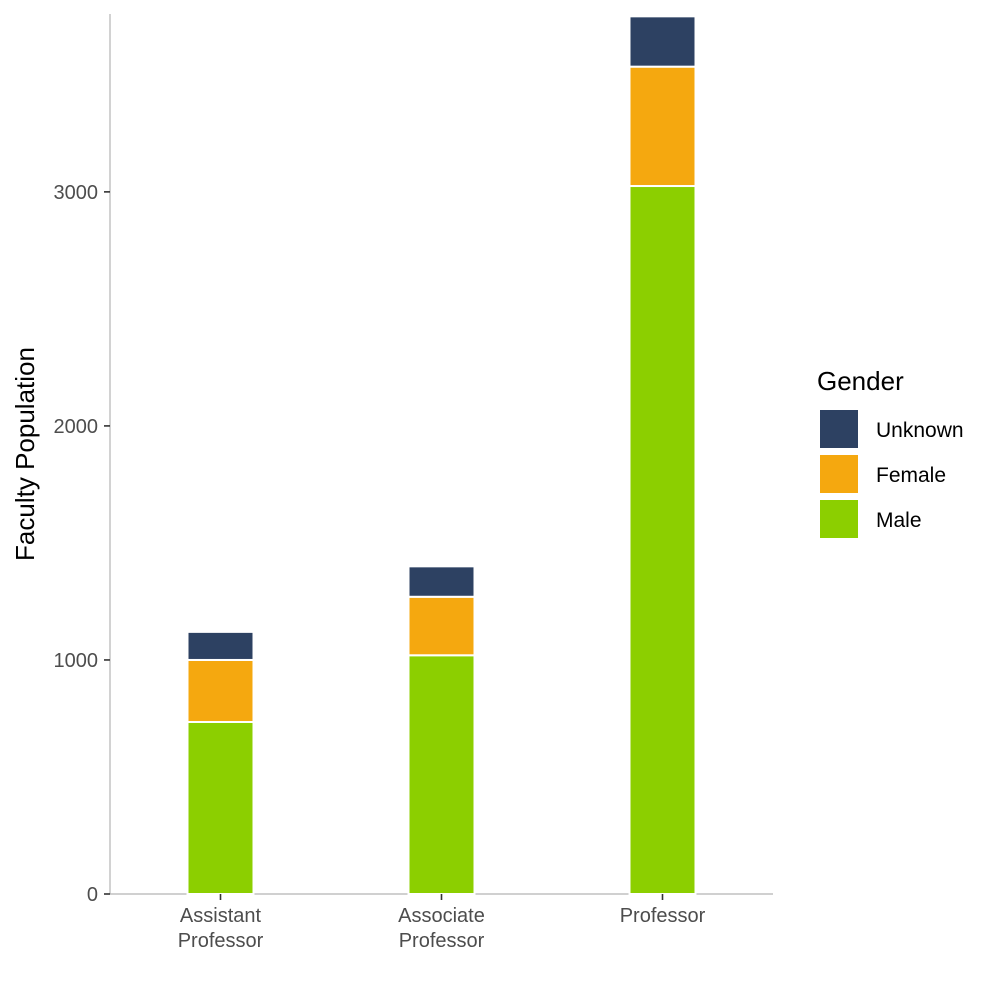 The width and height of the screenshot is (1000, 1000). What do you see at coordinates (441, 581) in the screenshot?
I see `bar-unknown-associate-professor` at bounding box center [441, 581].